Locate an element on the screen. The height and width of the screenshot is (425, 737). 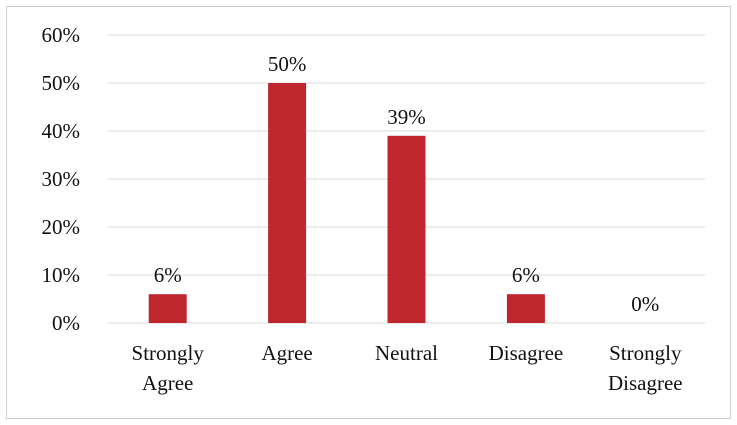
y-tick-label: 0% is located at coordinates (66, 323).